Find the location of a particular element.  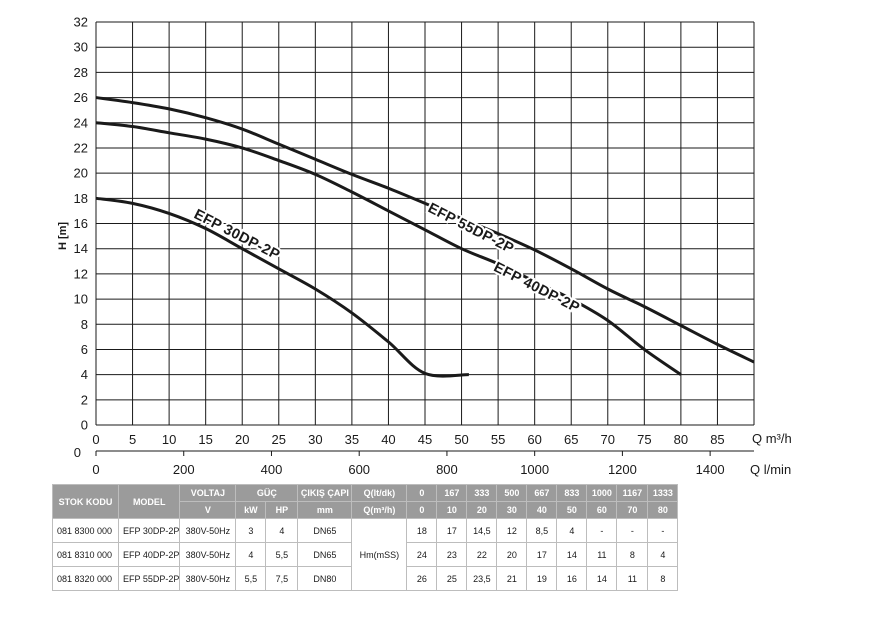

x-tick-label-m3h: 35 is located at coordinates (352, 439).